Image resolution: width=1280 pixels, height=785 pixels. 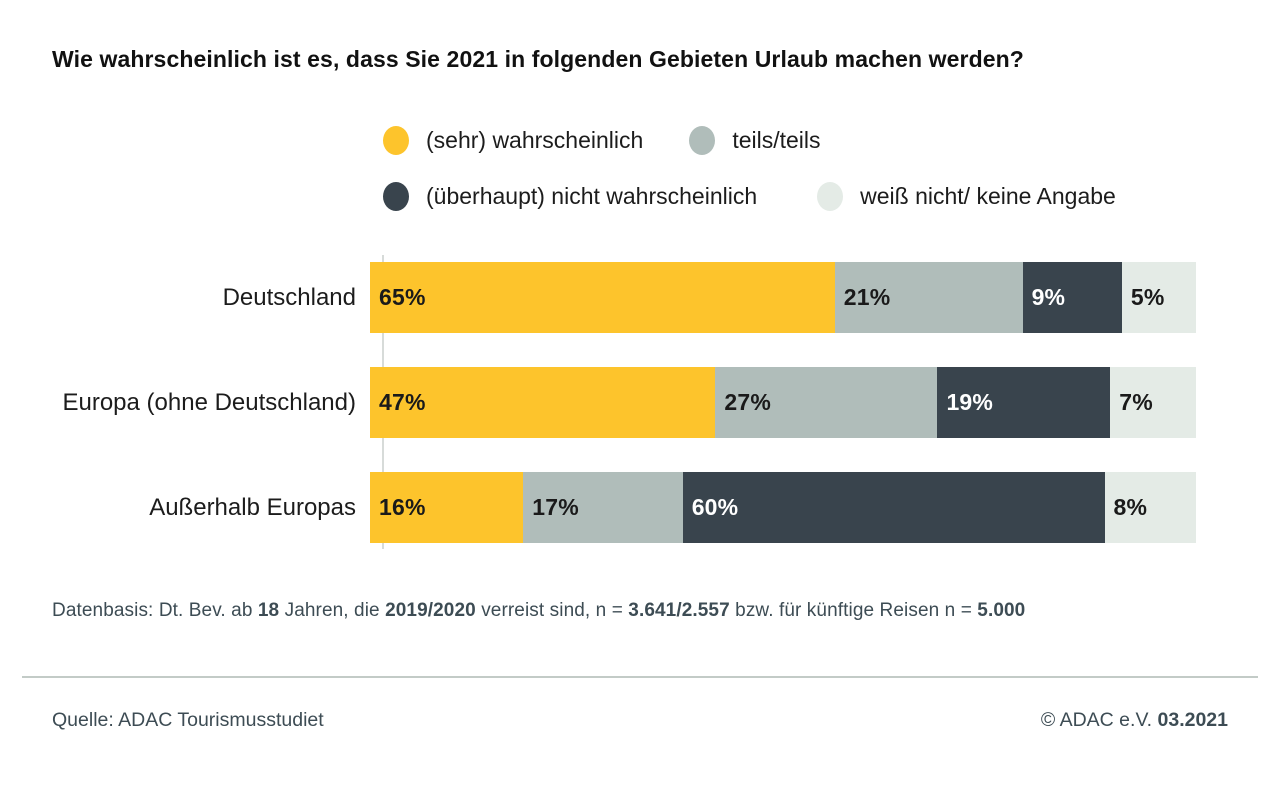 I want to click on bar-segment: 9%, so click(x=1072, y=297).